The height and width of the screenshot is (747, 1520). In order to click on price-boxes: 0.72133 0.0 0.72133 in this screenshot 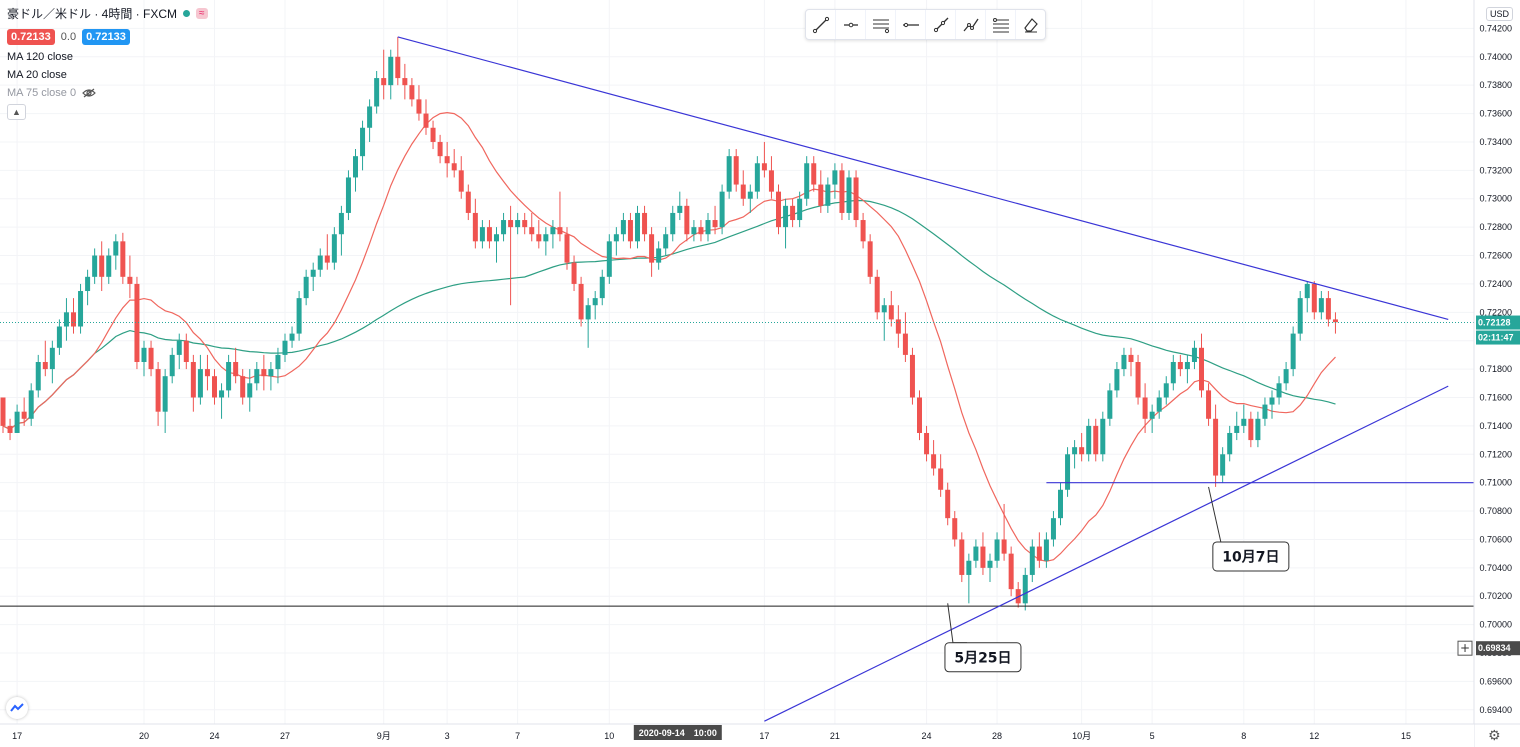, I will do `click(107, 37)`.